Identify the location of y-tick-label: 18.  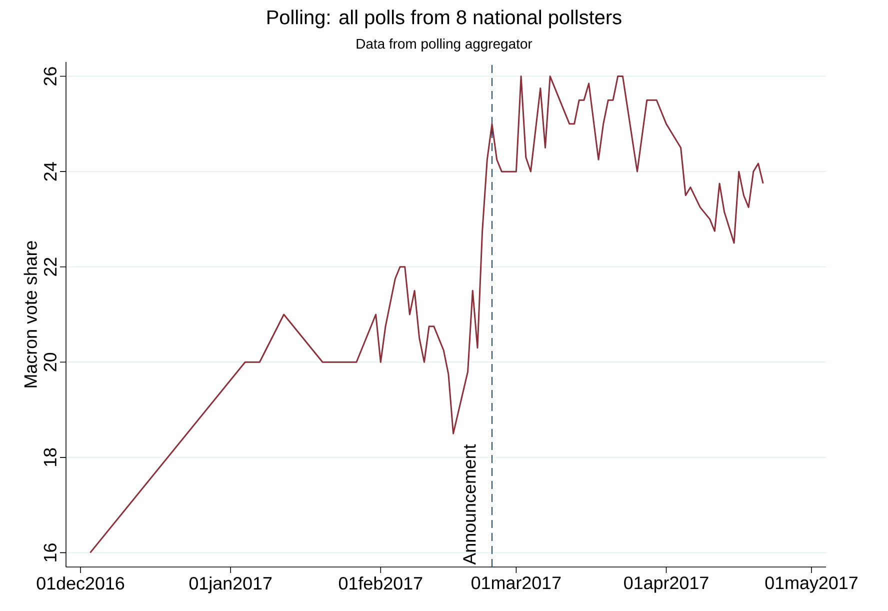
(50, 457).